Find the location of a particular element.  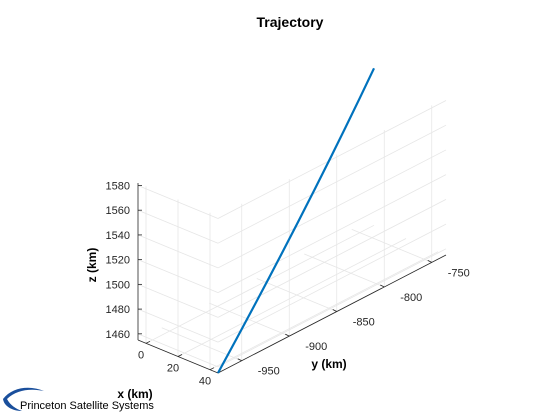

z-tick-label: 1500 is located at coordinates (118, 285).